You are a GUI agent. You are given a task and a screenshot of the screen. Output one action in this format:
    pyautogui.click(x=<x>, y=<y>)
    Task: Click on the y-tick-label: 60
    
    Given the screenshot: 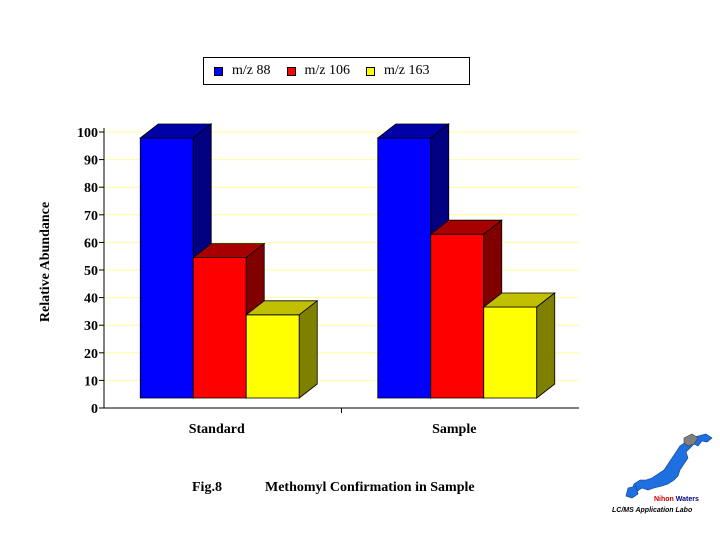 What is the action you would take?
    pyautogui.click(x=91, y=243)
    